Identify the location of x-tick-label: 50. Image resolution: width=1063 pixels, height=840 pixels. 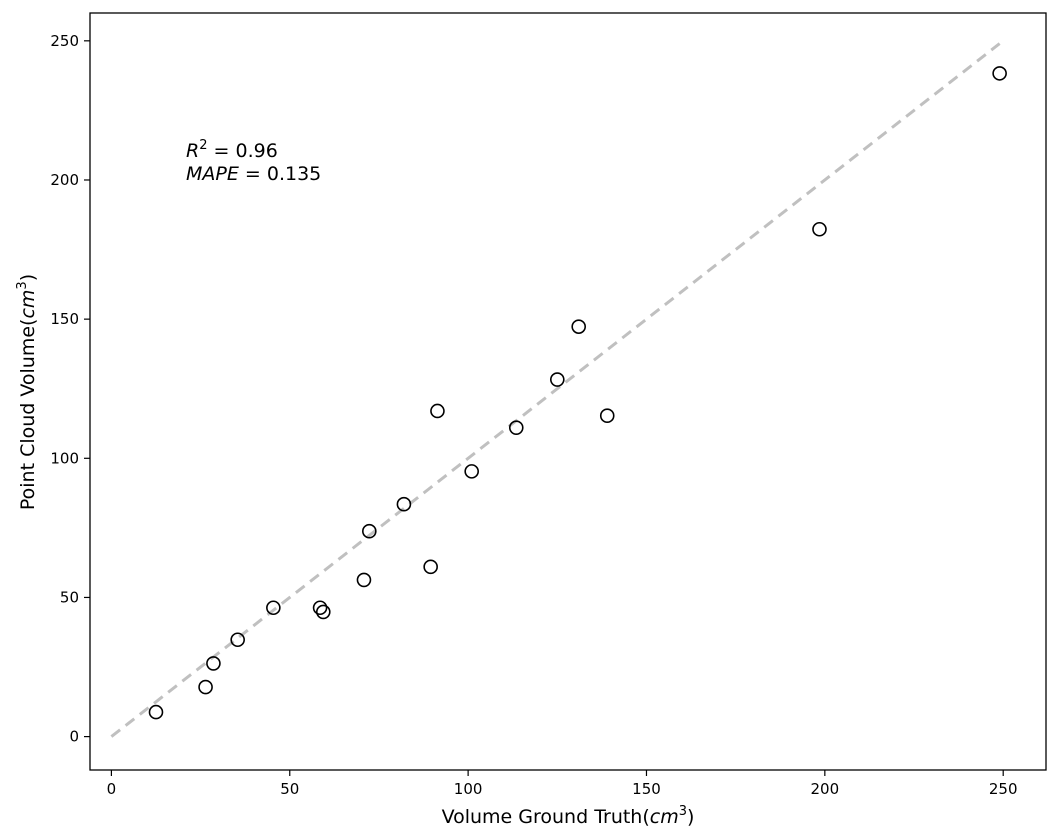
(289, 789).